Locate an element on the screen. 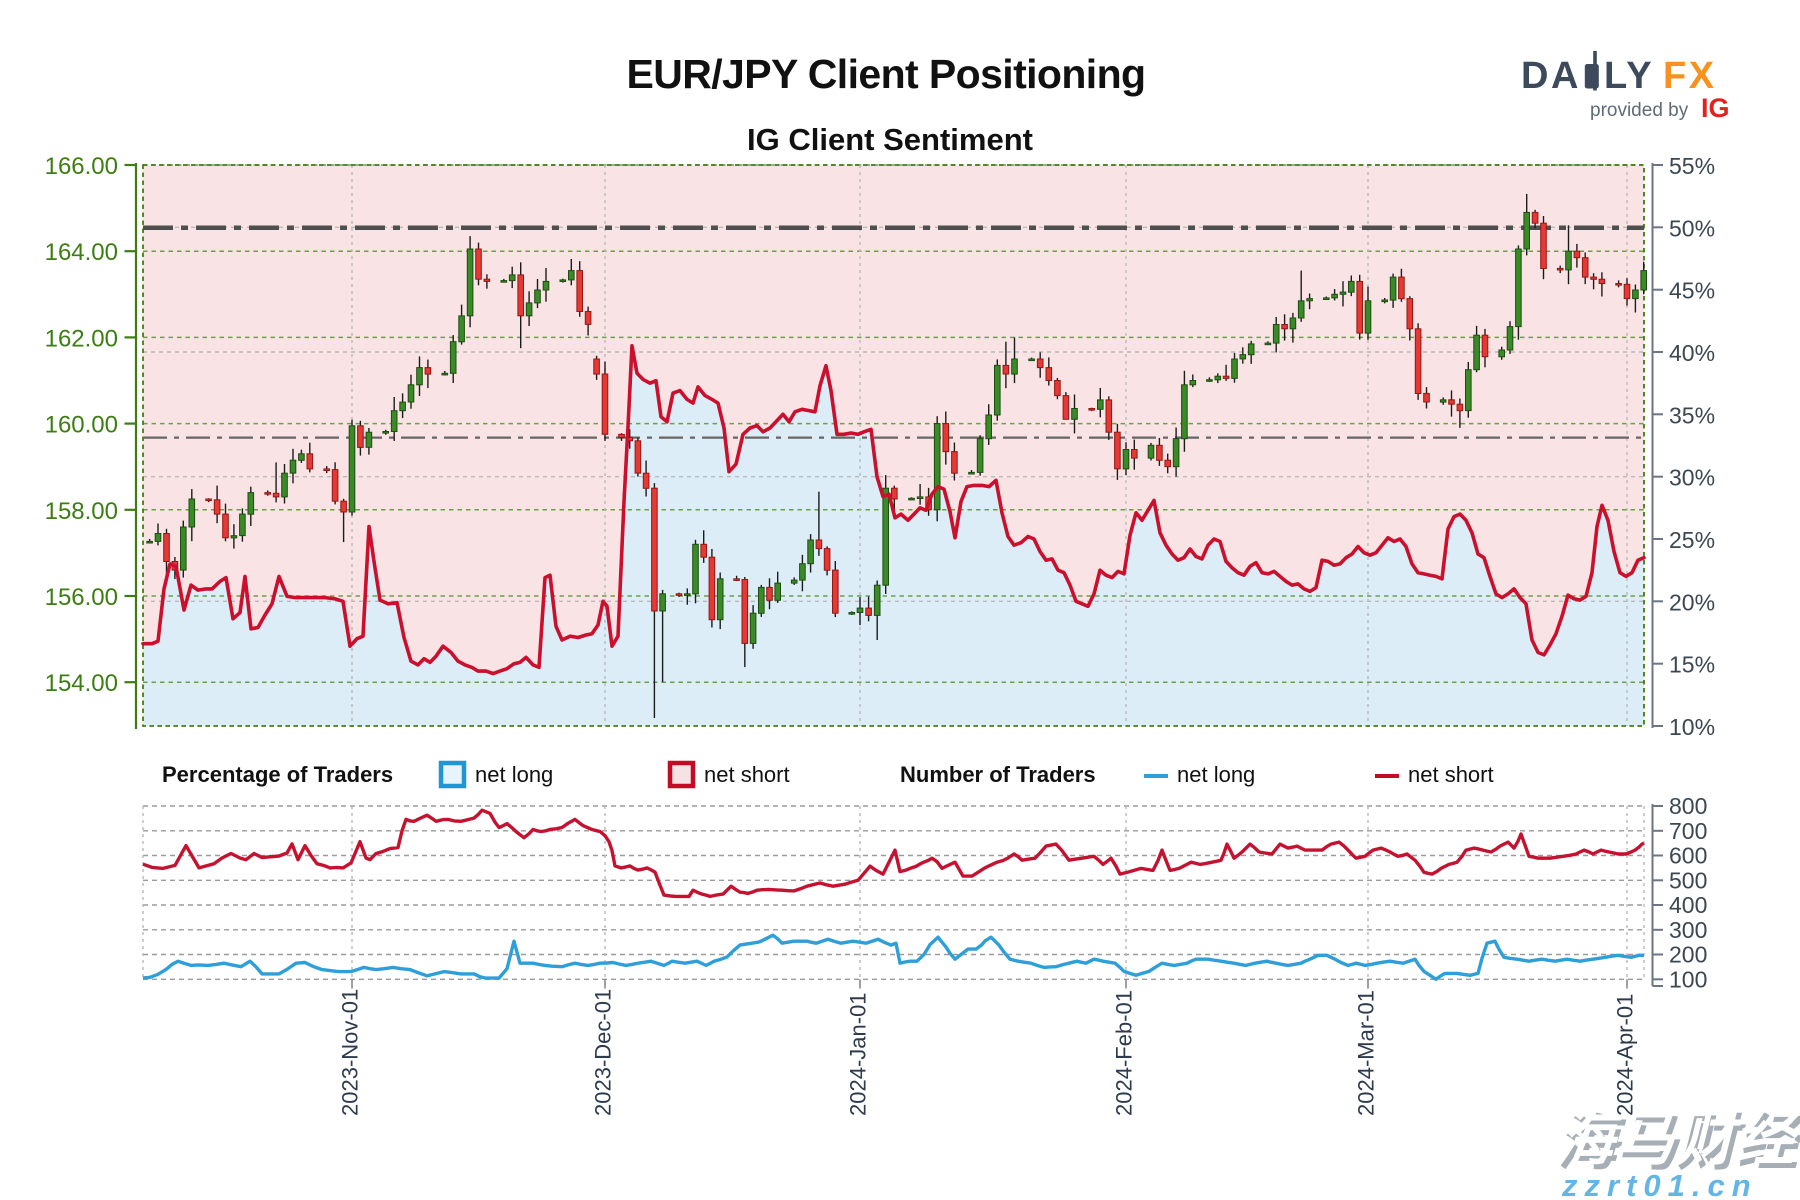  svg-text: 600 is located at coordinates (1688, 856).